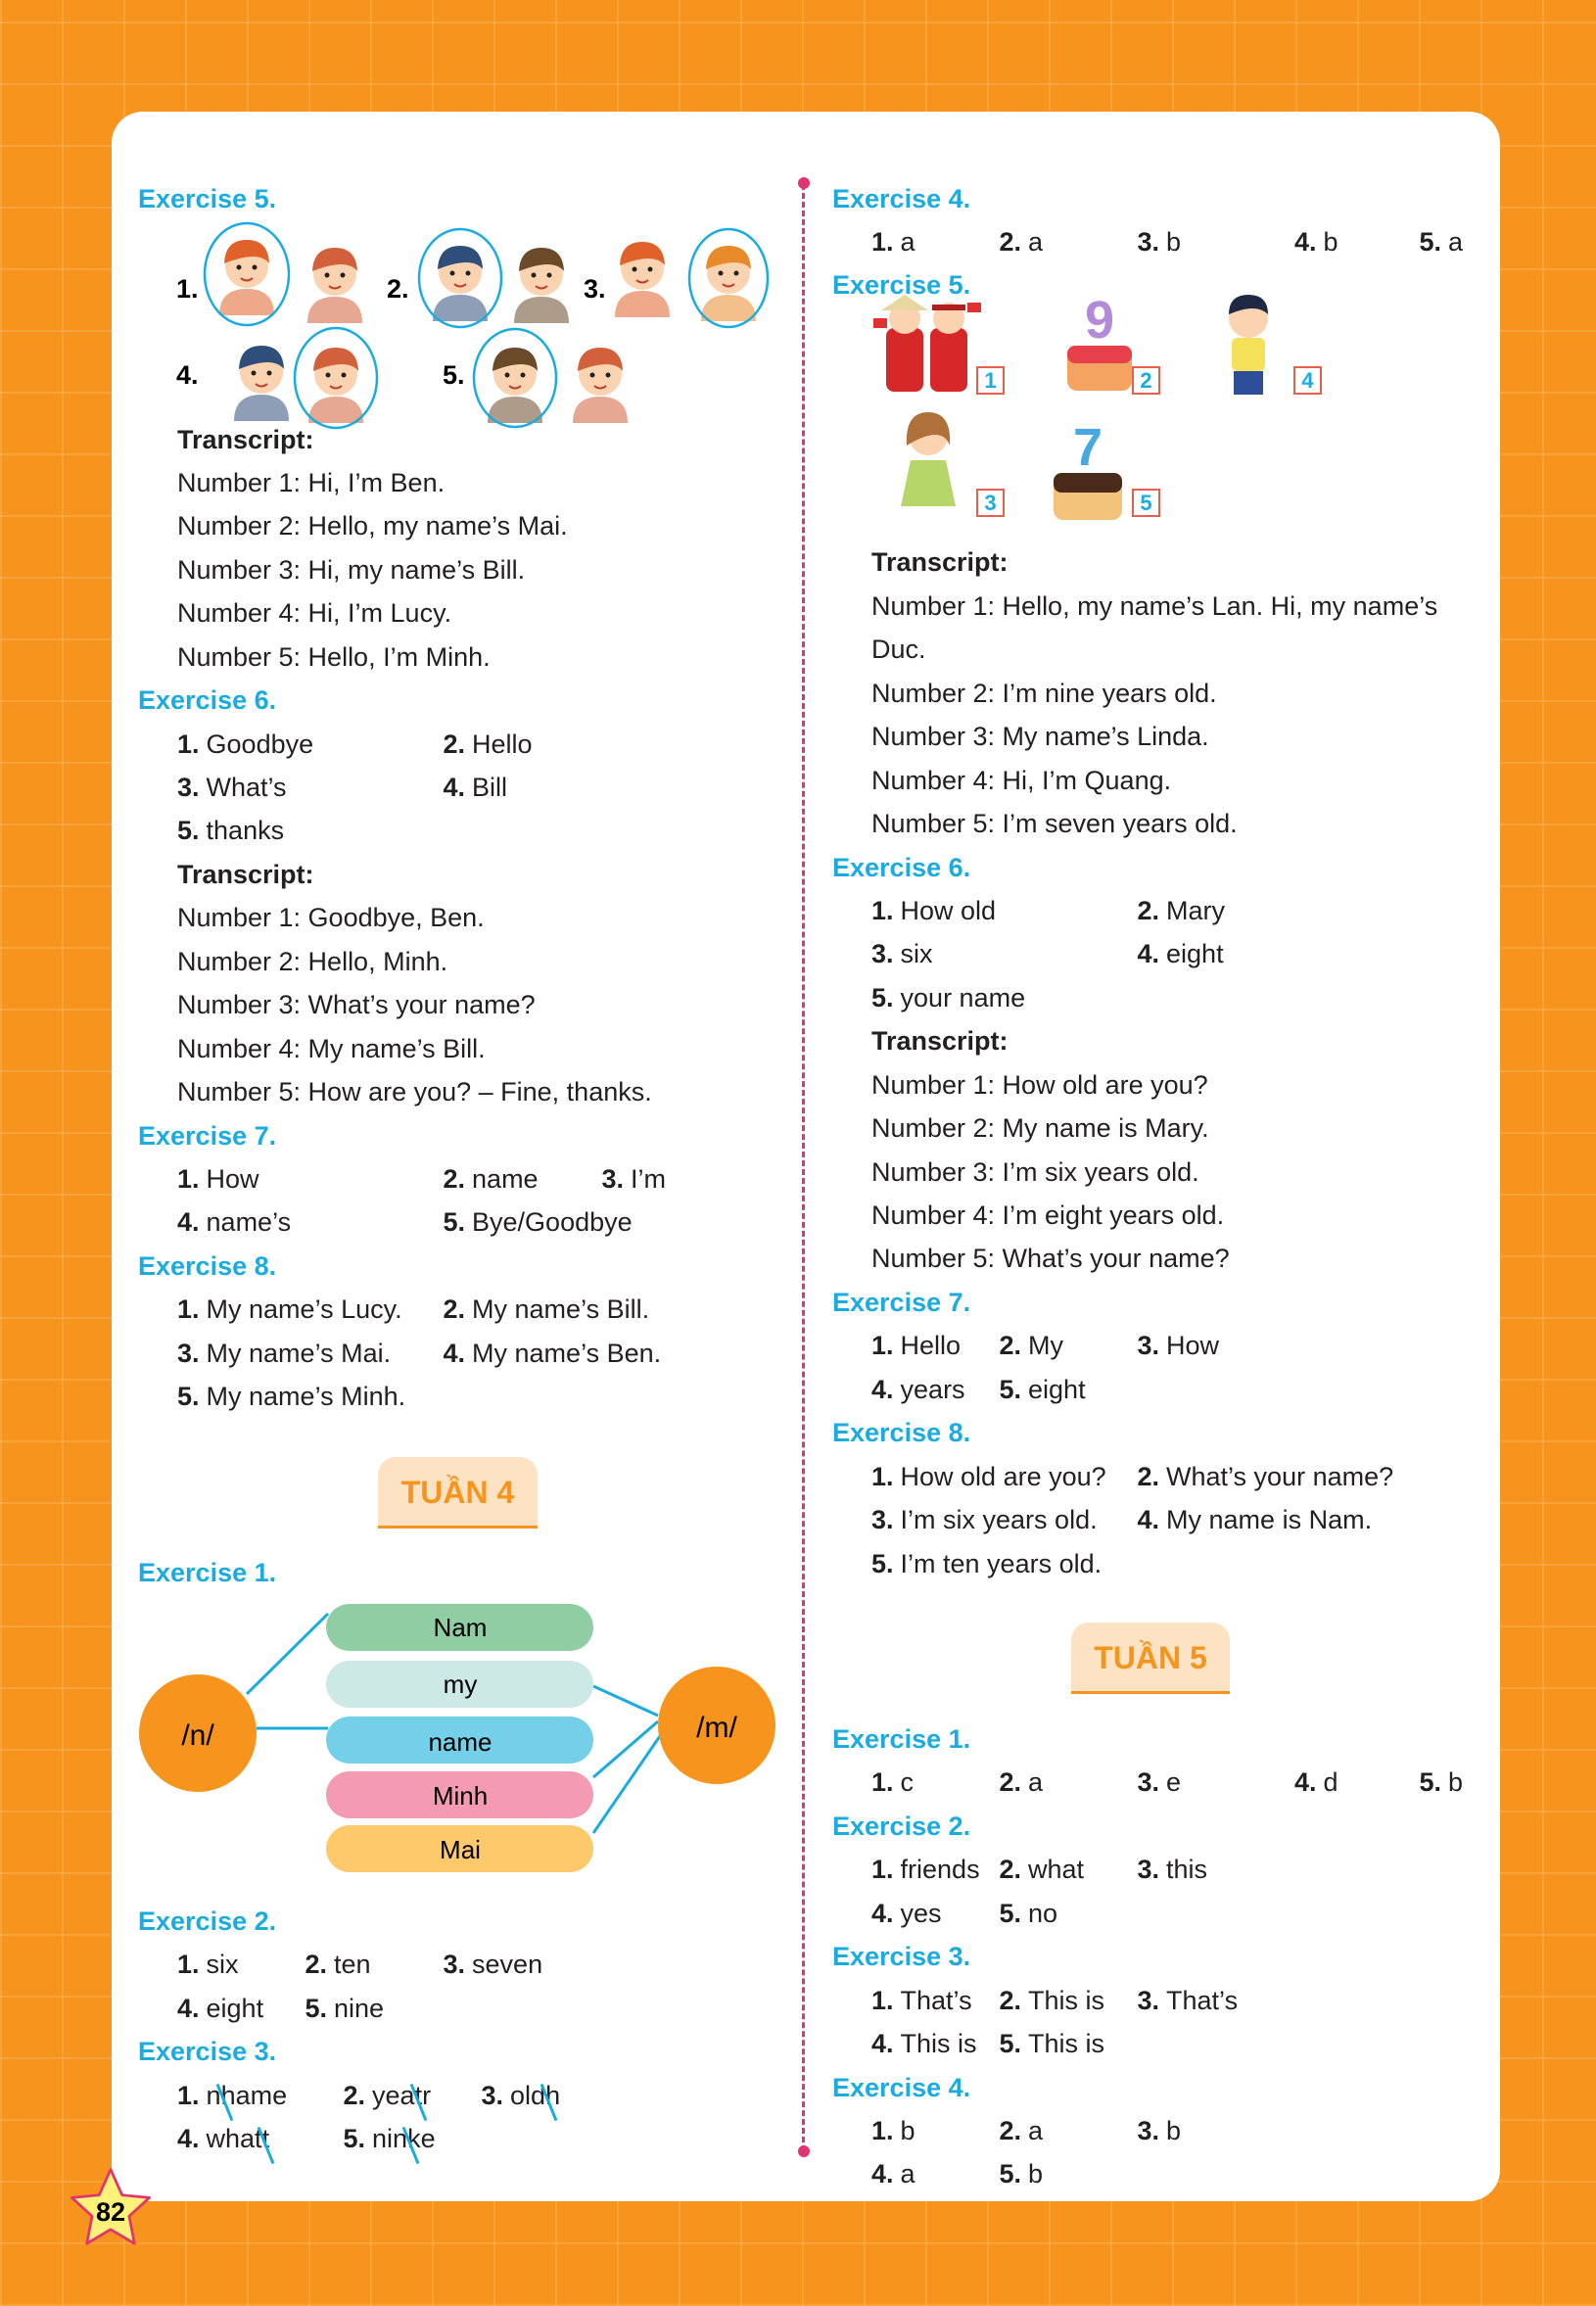  What do you see at coordinates (1043, 1913) in the screenshot?
I see `answer-text: no` at bounding box center [1043, 1913].